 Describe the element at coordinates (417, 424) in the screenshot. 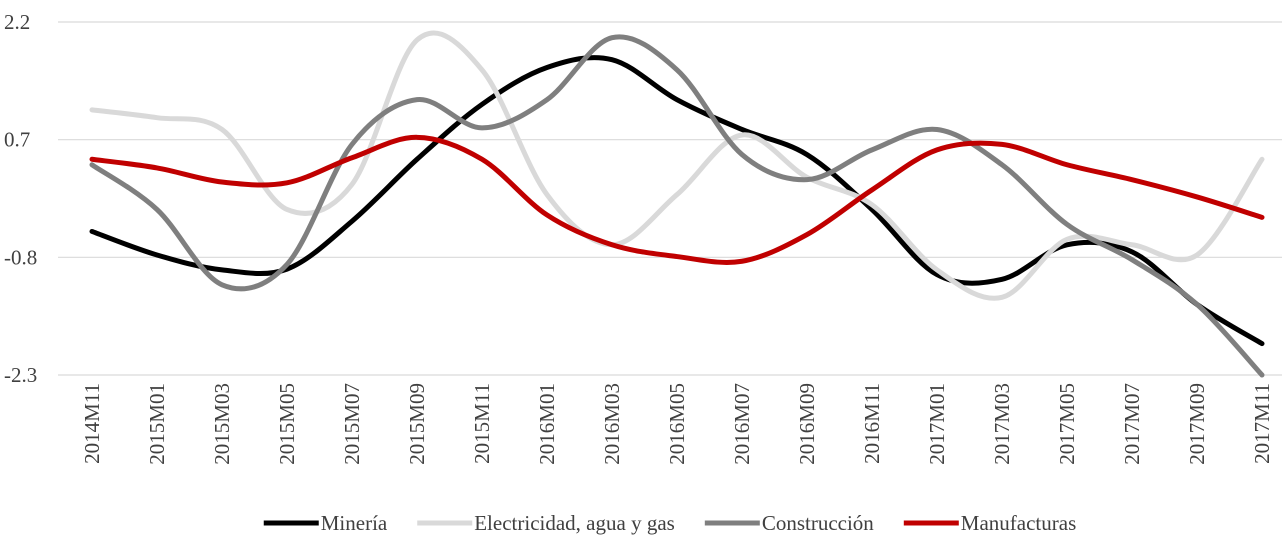

I see `x-tick-label: 2015M09` at that location.